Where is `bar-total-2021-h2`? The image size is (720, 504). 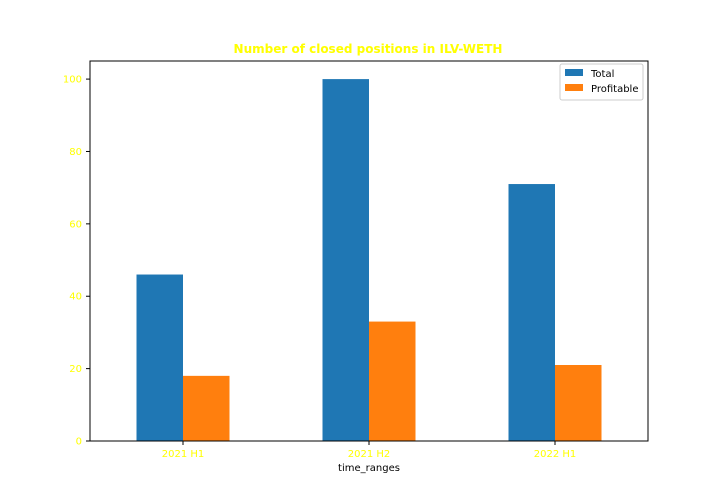 bar-total-2021-h2 is located at coordinates (345, 260).